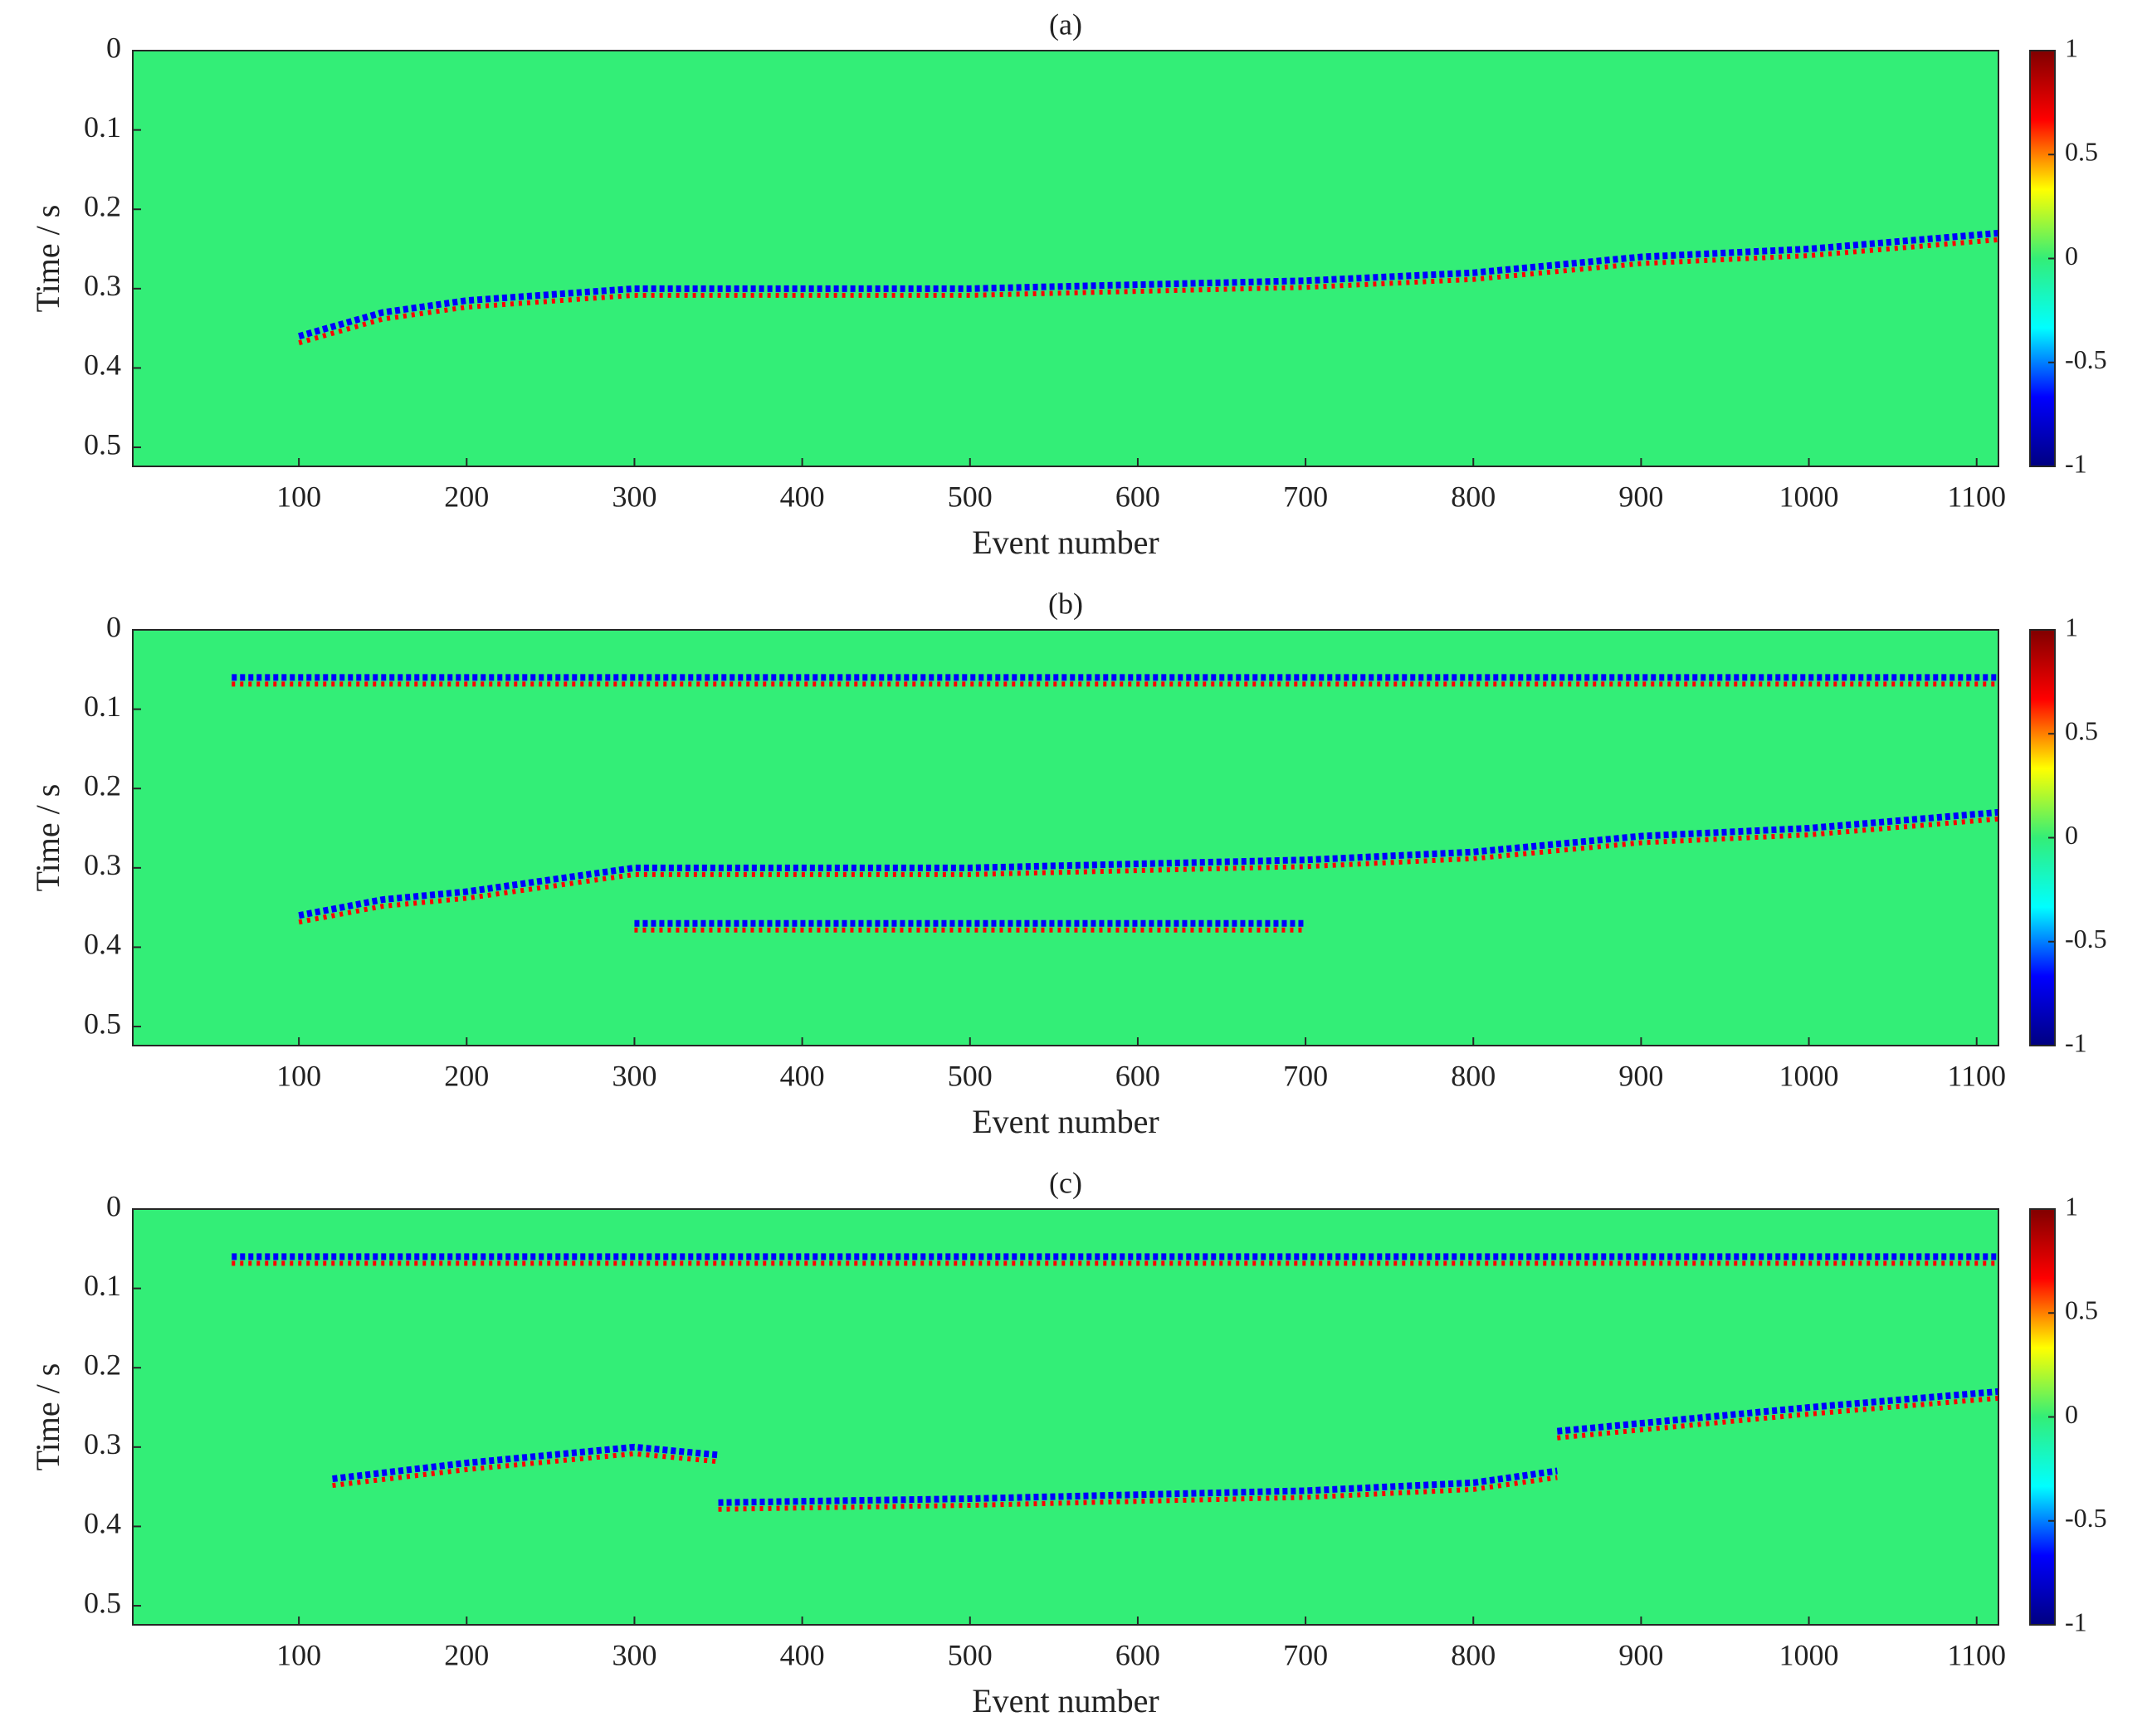  Describe the element at coordinates (1065, 603) in the screenshot. I see `chart-title: (b)` at that location.